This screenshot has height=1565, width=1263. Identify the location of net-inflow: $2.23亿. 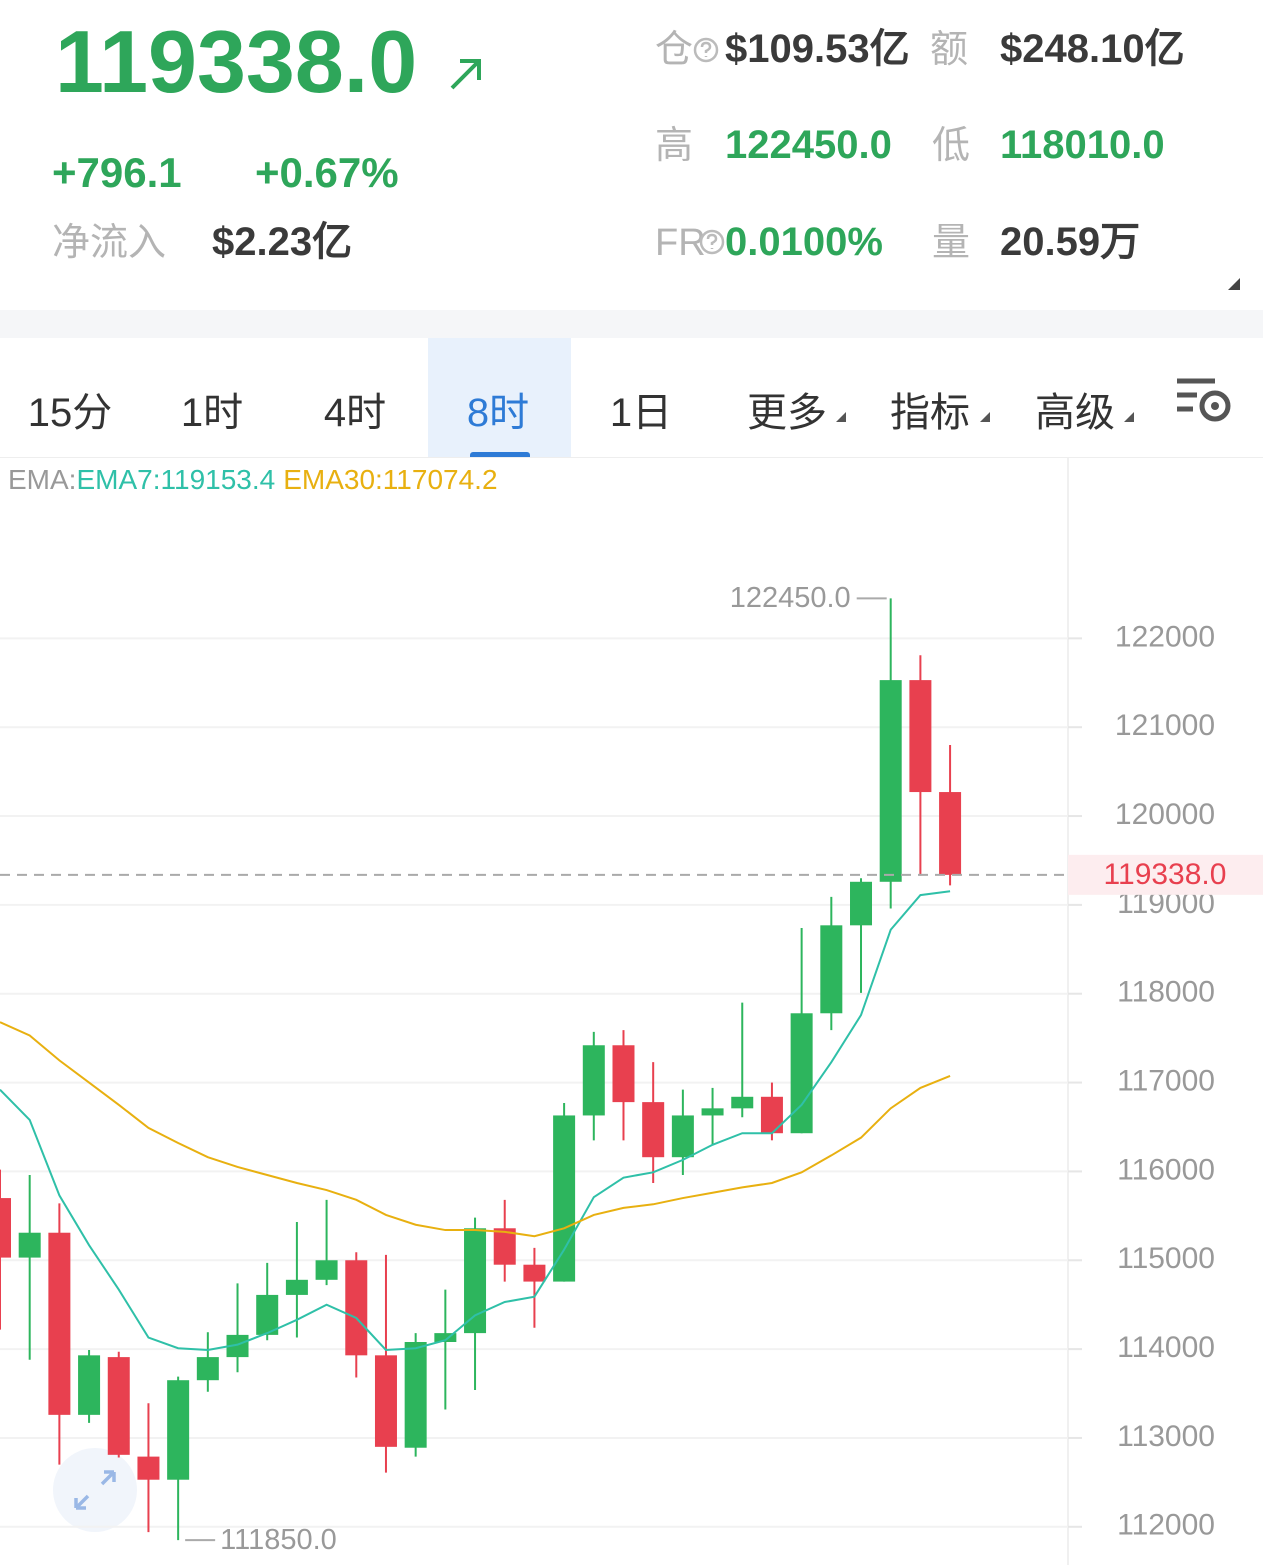
(282, 242).